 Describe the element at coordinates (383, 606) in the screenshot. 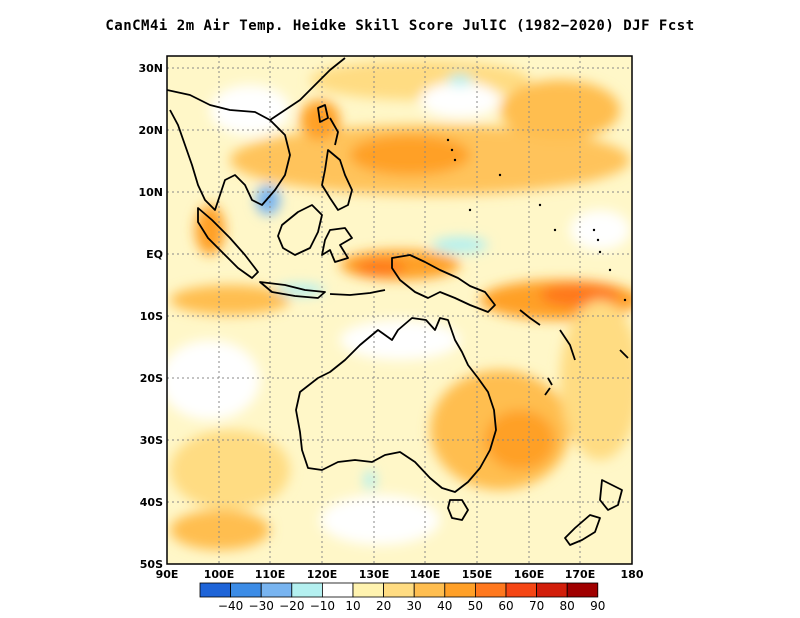

I see `colorbar-label: 20` at that location.